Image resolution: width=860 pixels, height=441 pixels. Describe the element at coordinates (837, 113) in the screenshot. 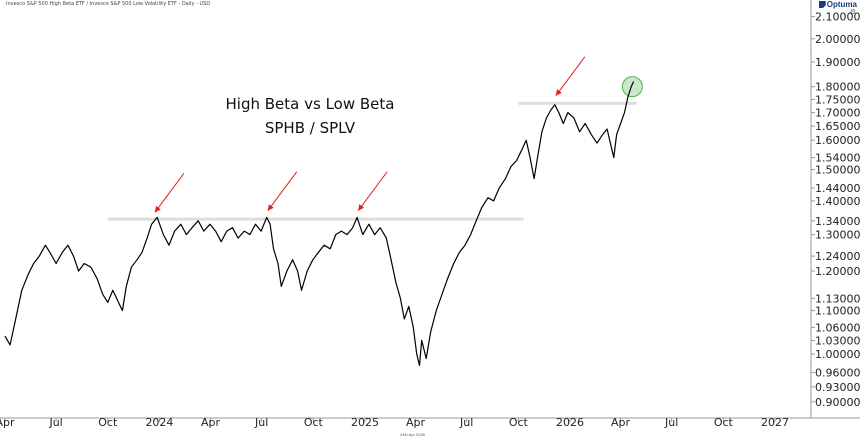

I see `y-tick-label: 1.70000` at that location.